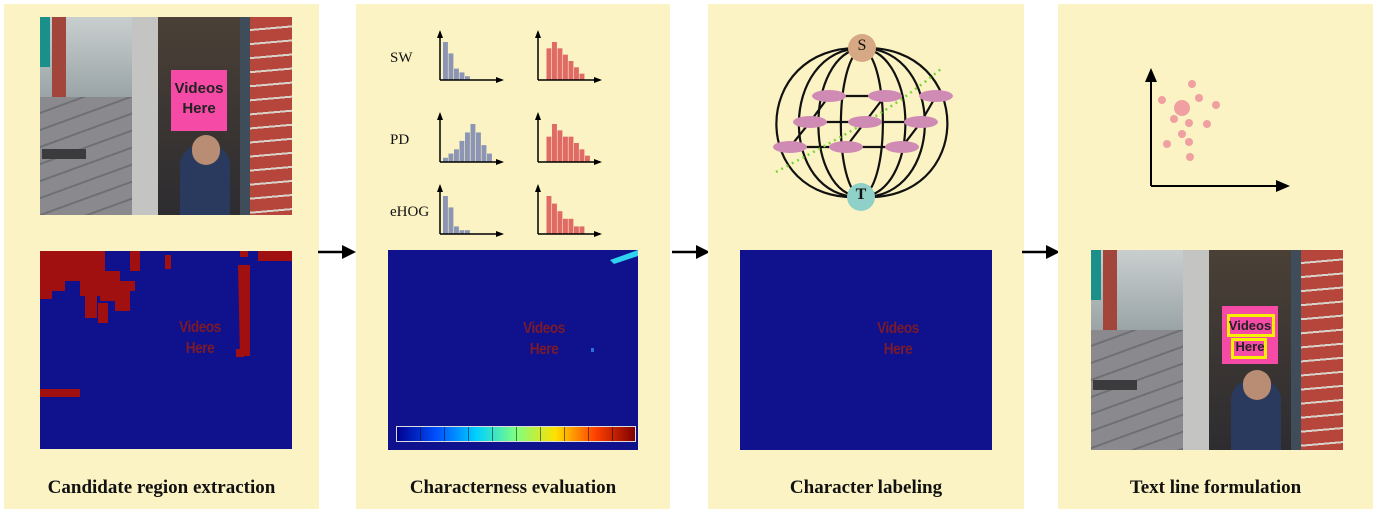  Describe the element at coordinates (614, 301) in the screenshot. I see `characterness-artifacts` at that location.